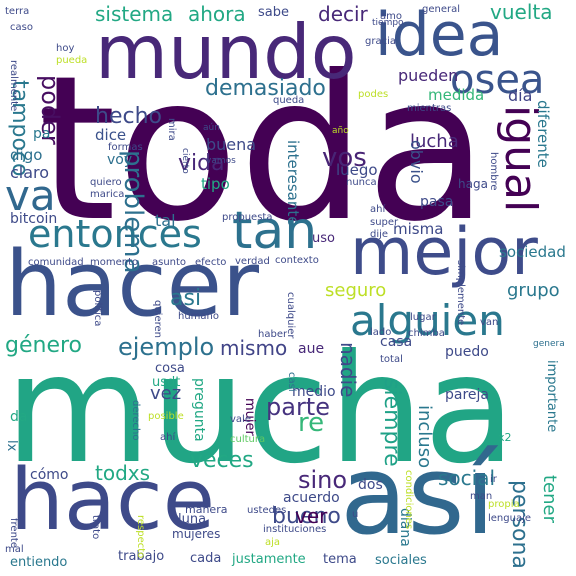 The width and height of the screenshot is (576, 576). Describe the element at coordinates (206, 558) in the screenshot. I see `word: cada` at that location.